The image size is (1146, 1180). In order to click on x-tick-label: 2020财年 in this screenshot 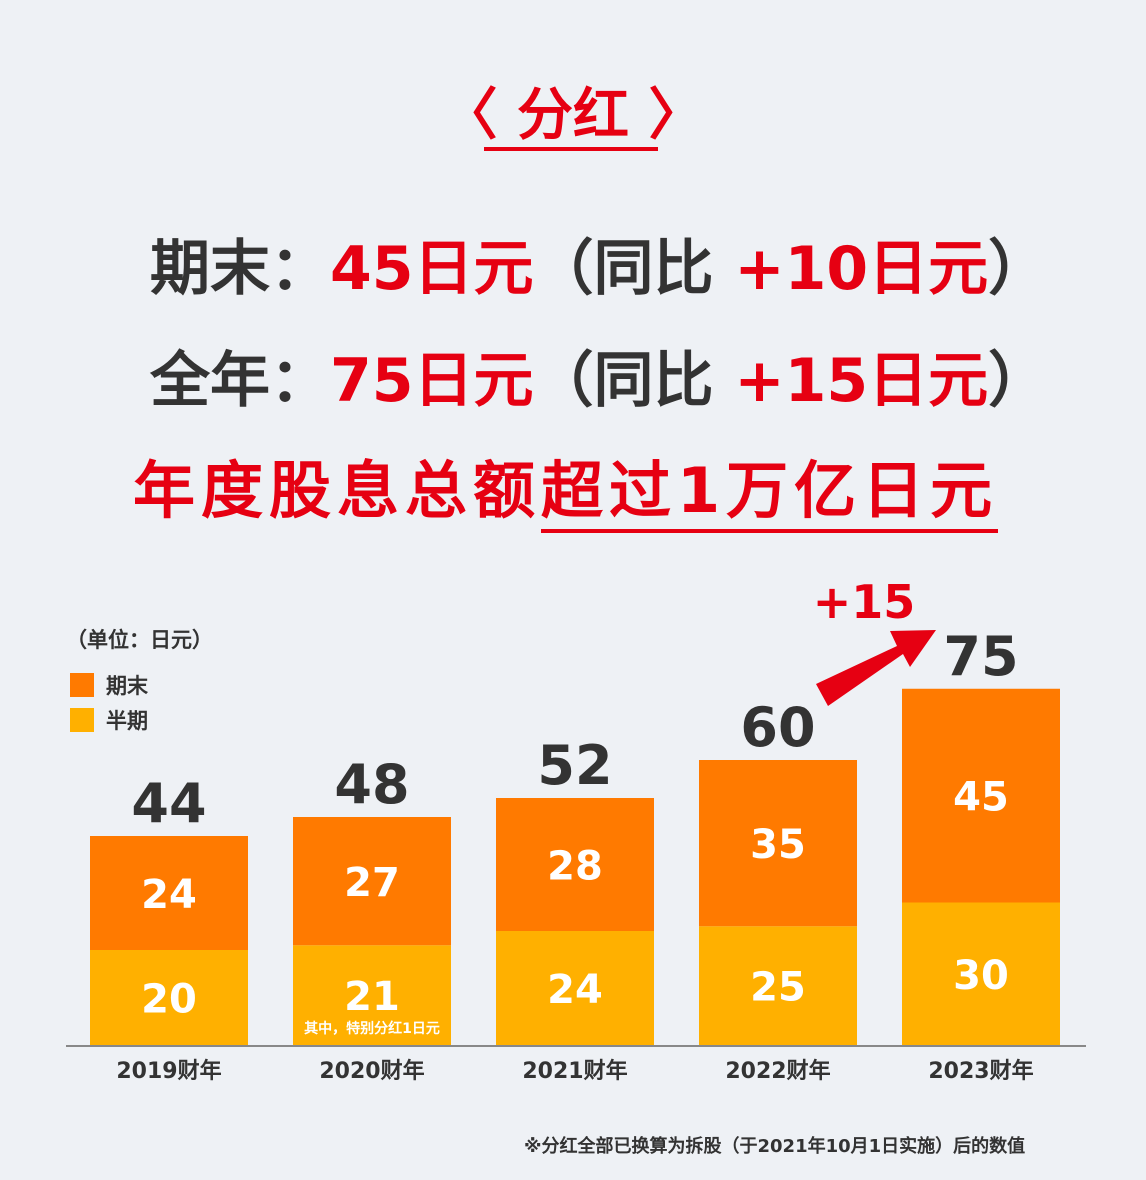, I will do `click(371, 1071)`.